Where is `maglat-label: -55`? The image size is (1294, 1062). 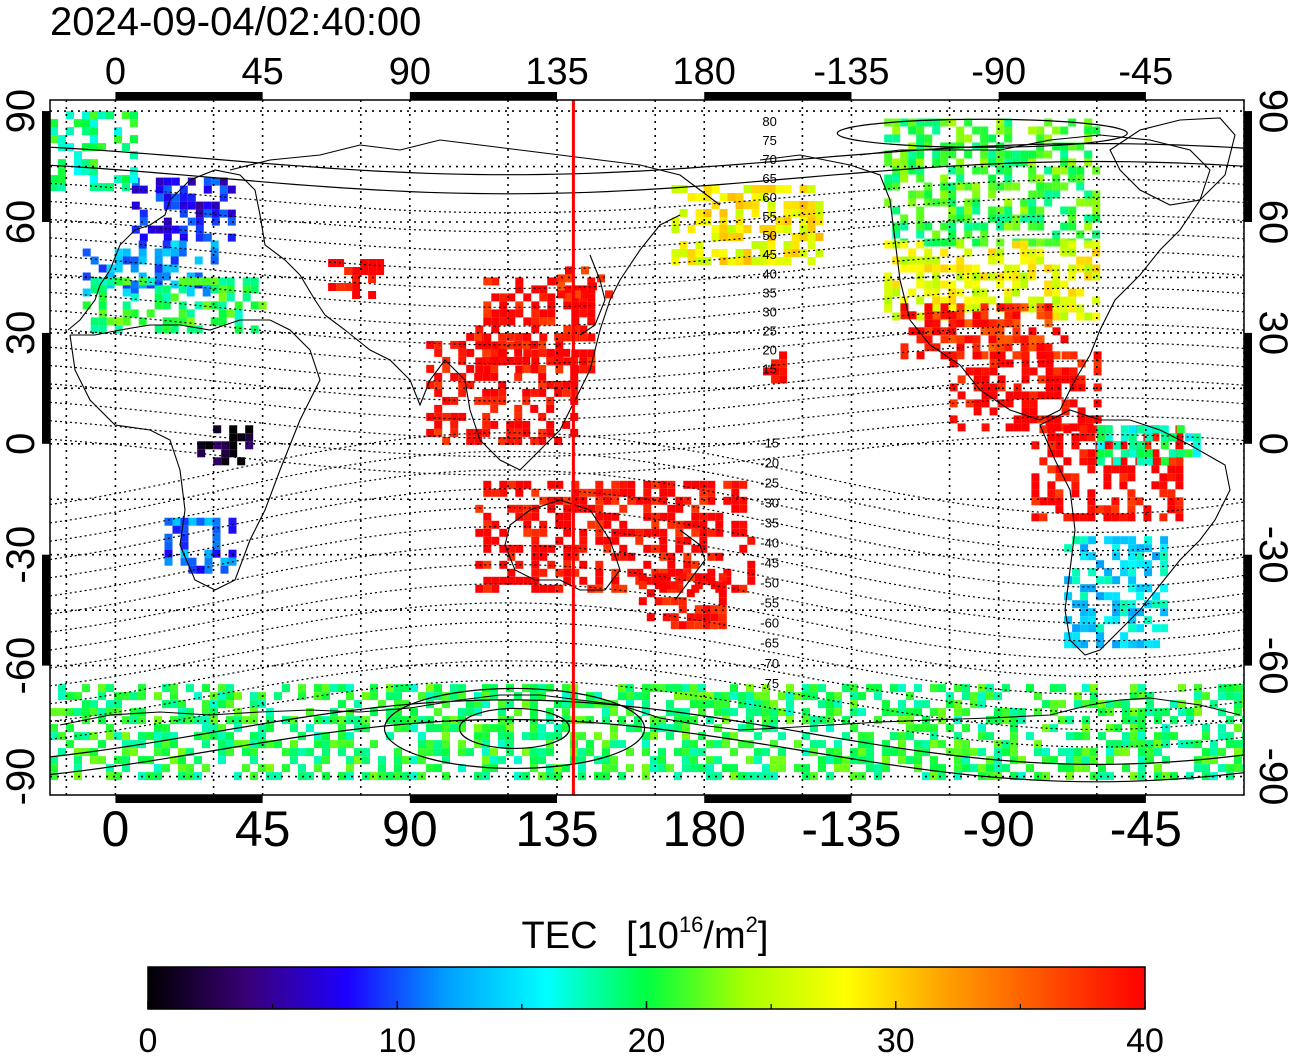 maglat-label: -55 is located at coordinates (769, 603).